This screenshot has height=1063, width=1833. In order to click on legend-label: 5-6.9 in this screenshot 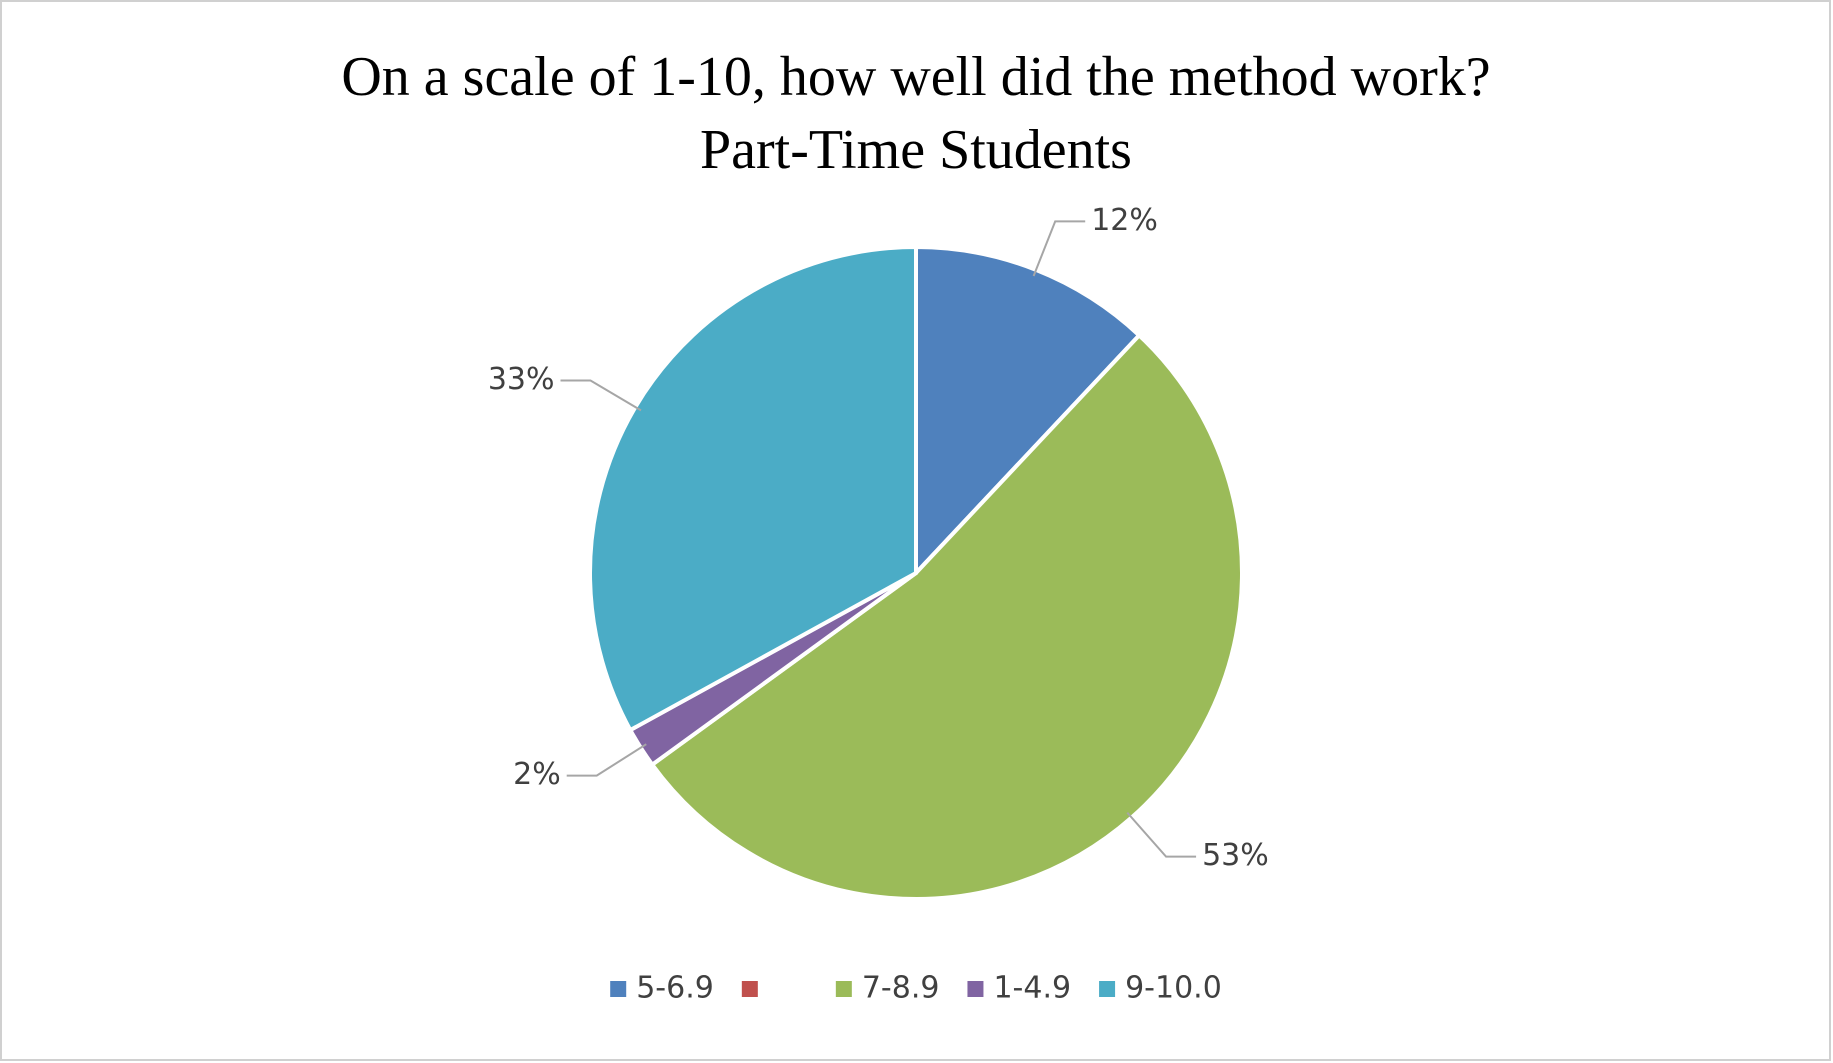, I will do `click(675, 988)`.